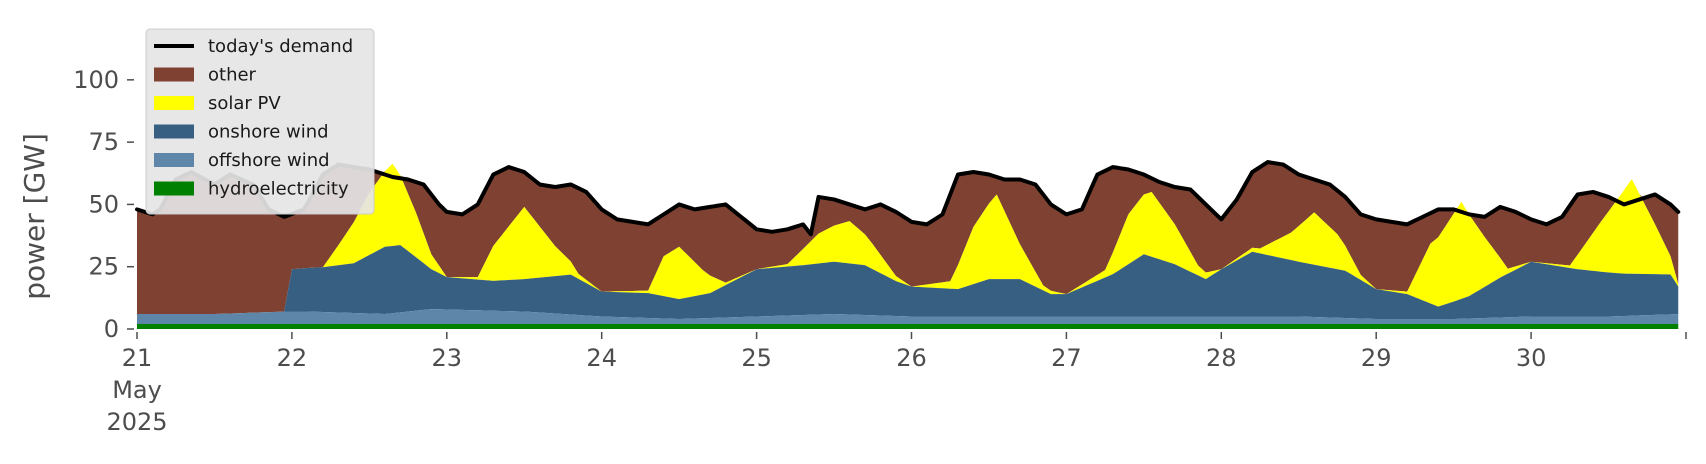  Describe the element at coordinates (174, 74) in the screenshot. I see `legend-swatch-other` at that location.